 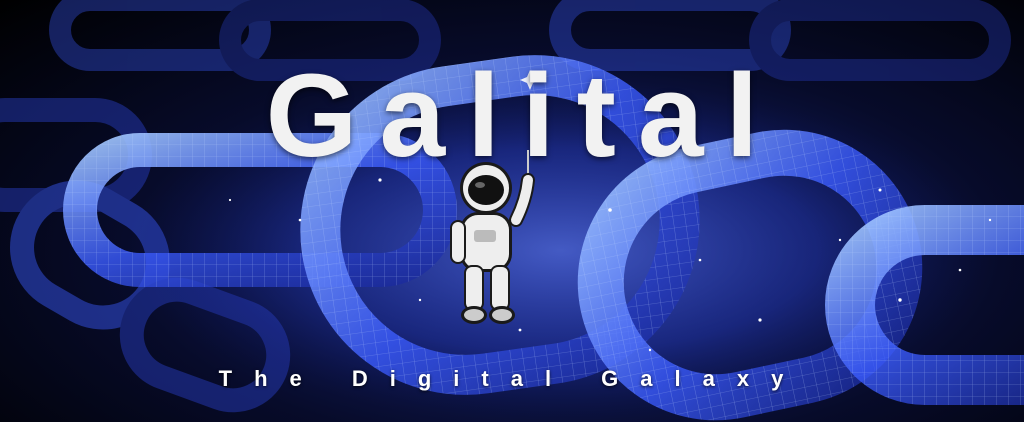 What do you see at coordinates (492, 237) in the screenshot?
I see `astronaut-icon` at bounding box center [492, 237].